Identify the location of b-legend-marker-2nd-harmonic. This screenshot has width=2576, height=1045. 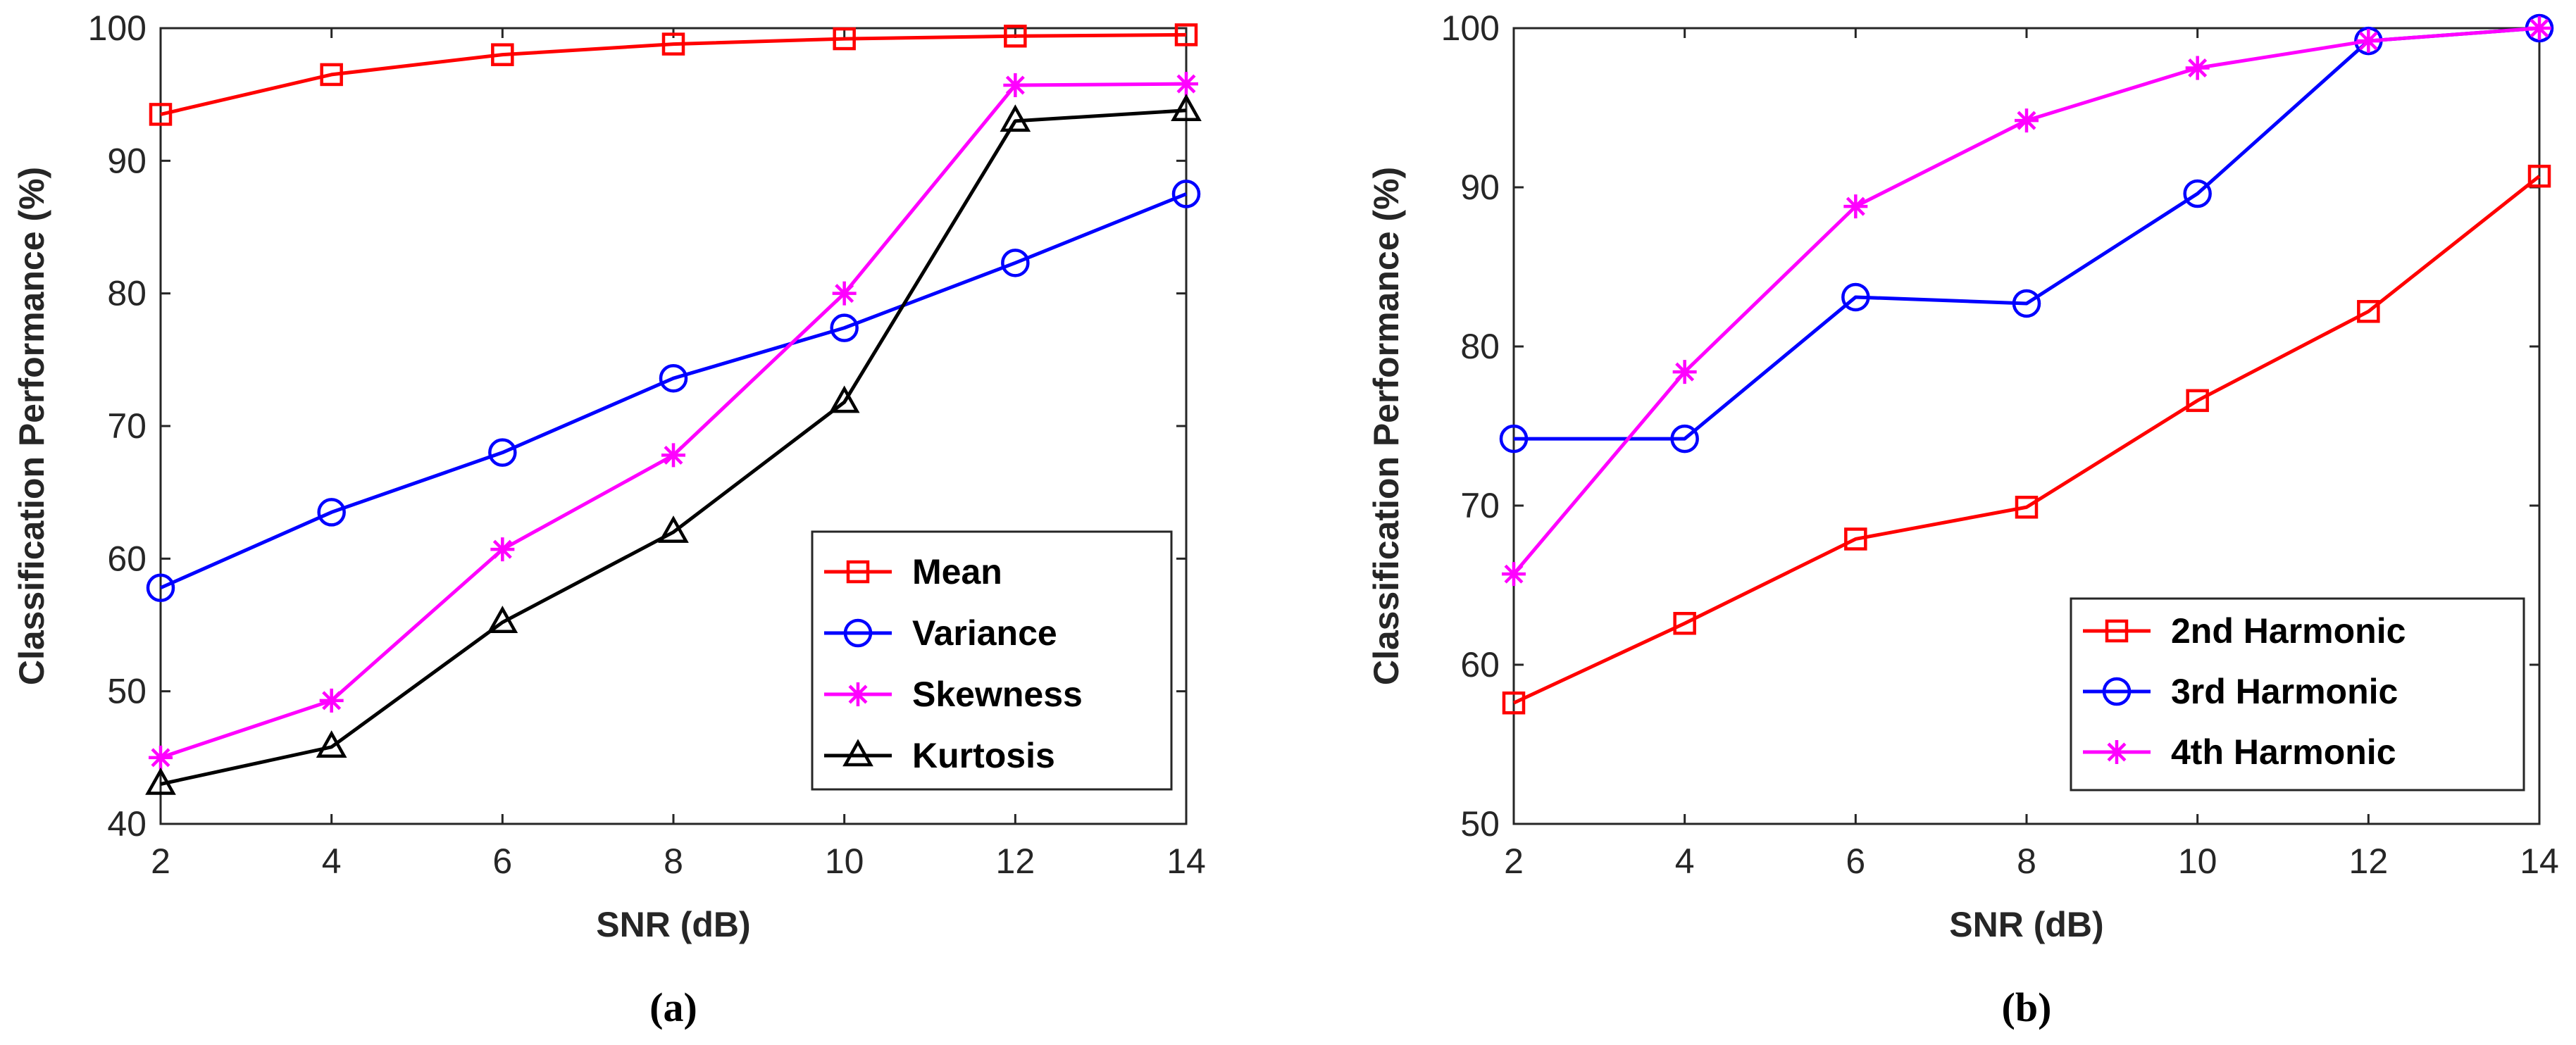
(2117, 631).